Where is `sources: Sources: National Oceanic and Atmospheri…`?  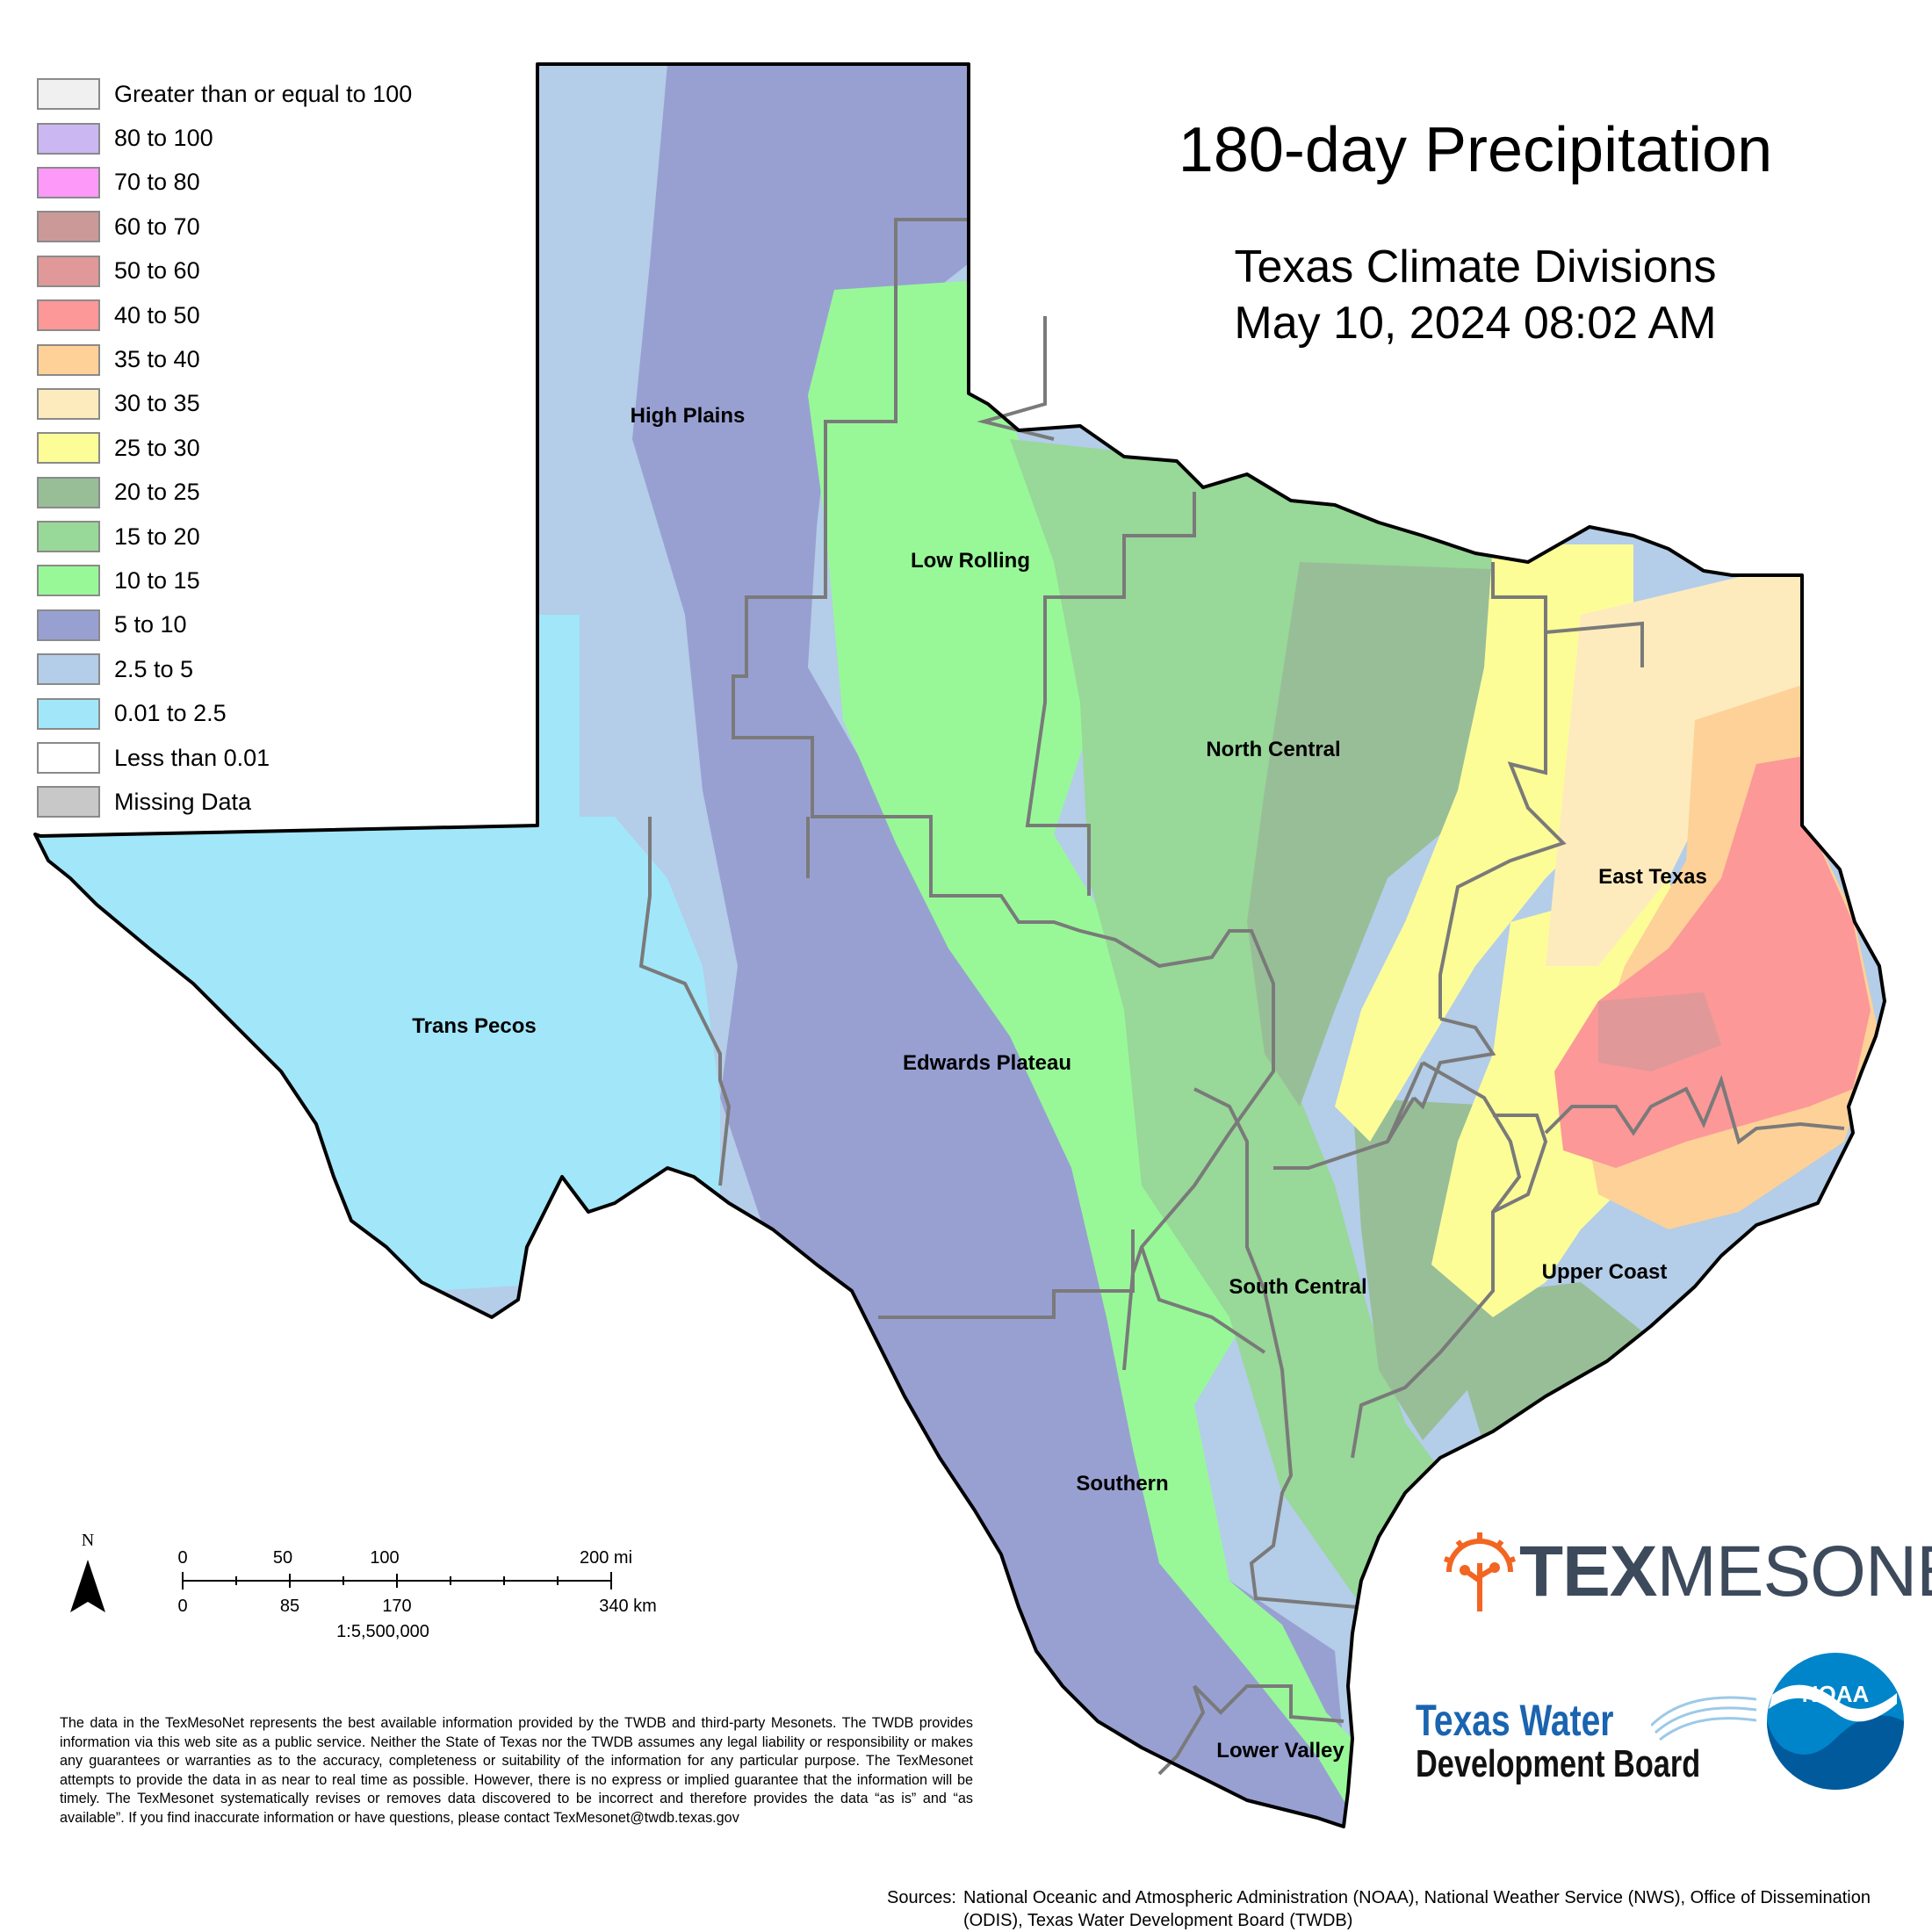 sources: Sources: National Oceanic and Atmospheri… is located at coordinates (1379, 1909).